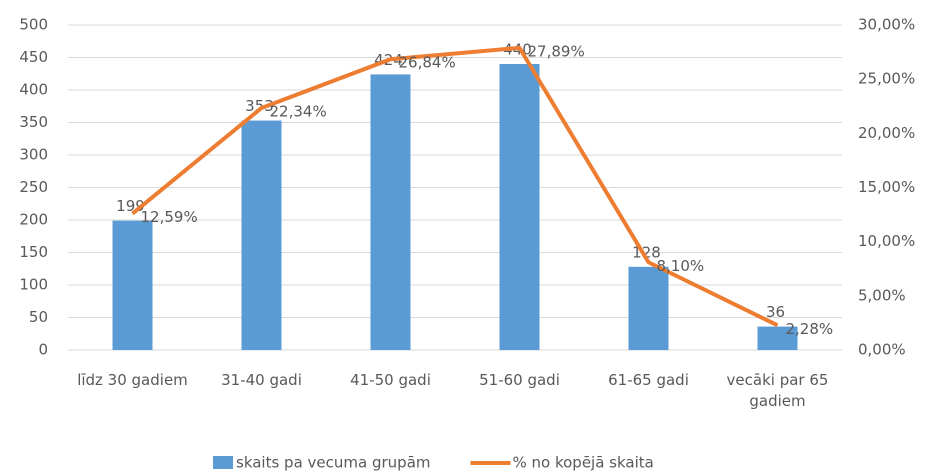  Describe the element at coordinates (169, 217) in the screenshot. I see `line-value-label: 12,59%` at that location.